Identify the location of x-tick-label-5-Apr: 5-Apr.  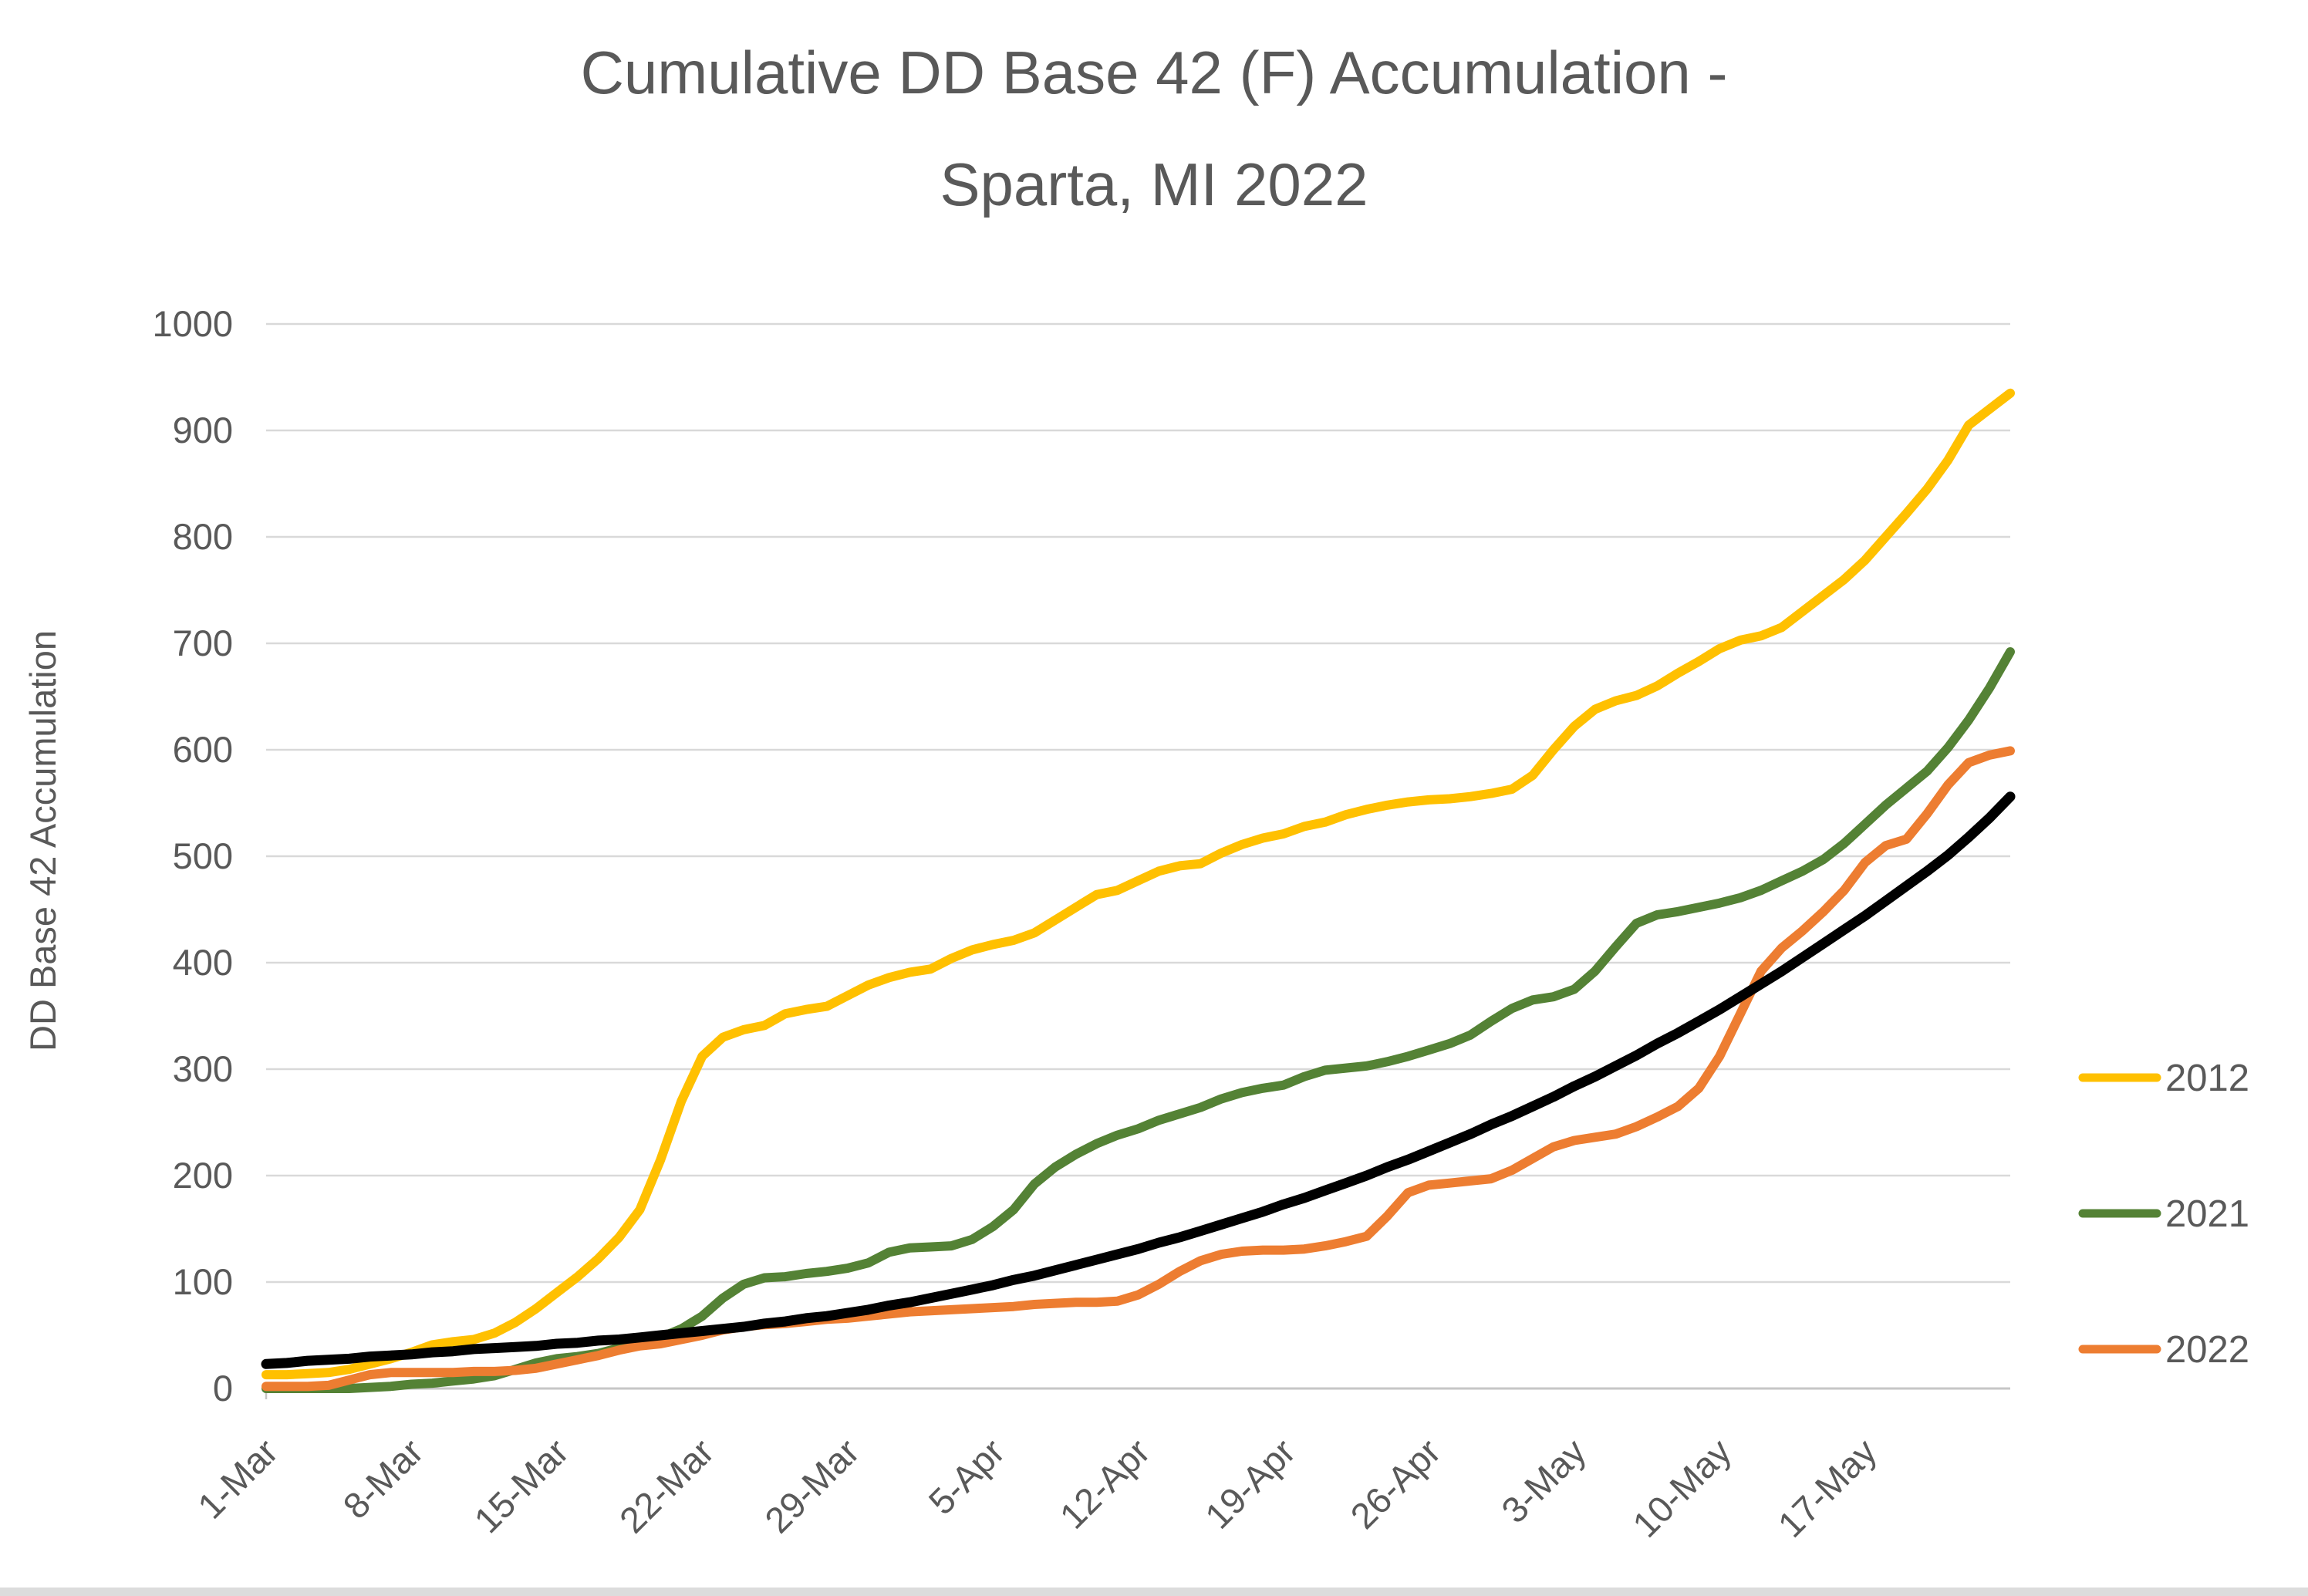
(966, 1477).